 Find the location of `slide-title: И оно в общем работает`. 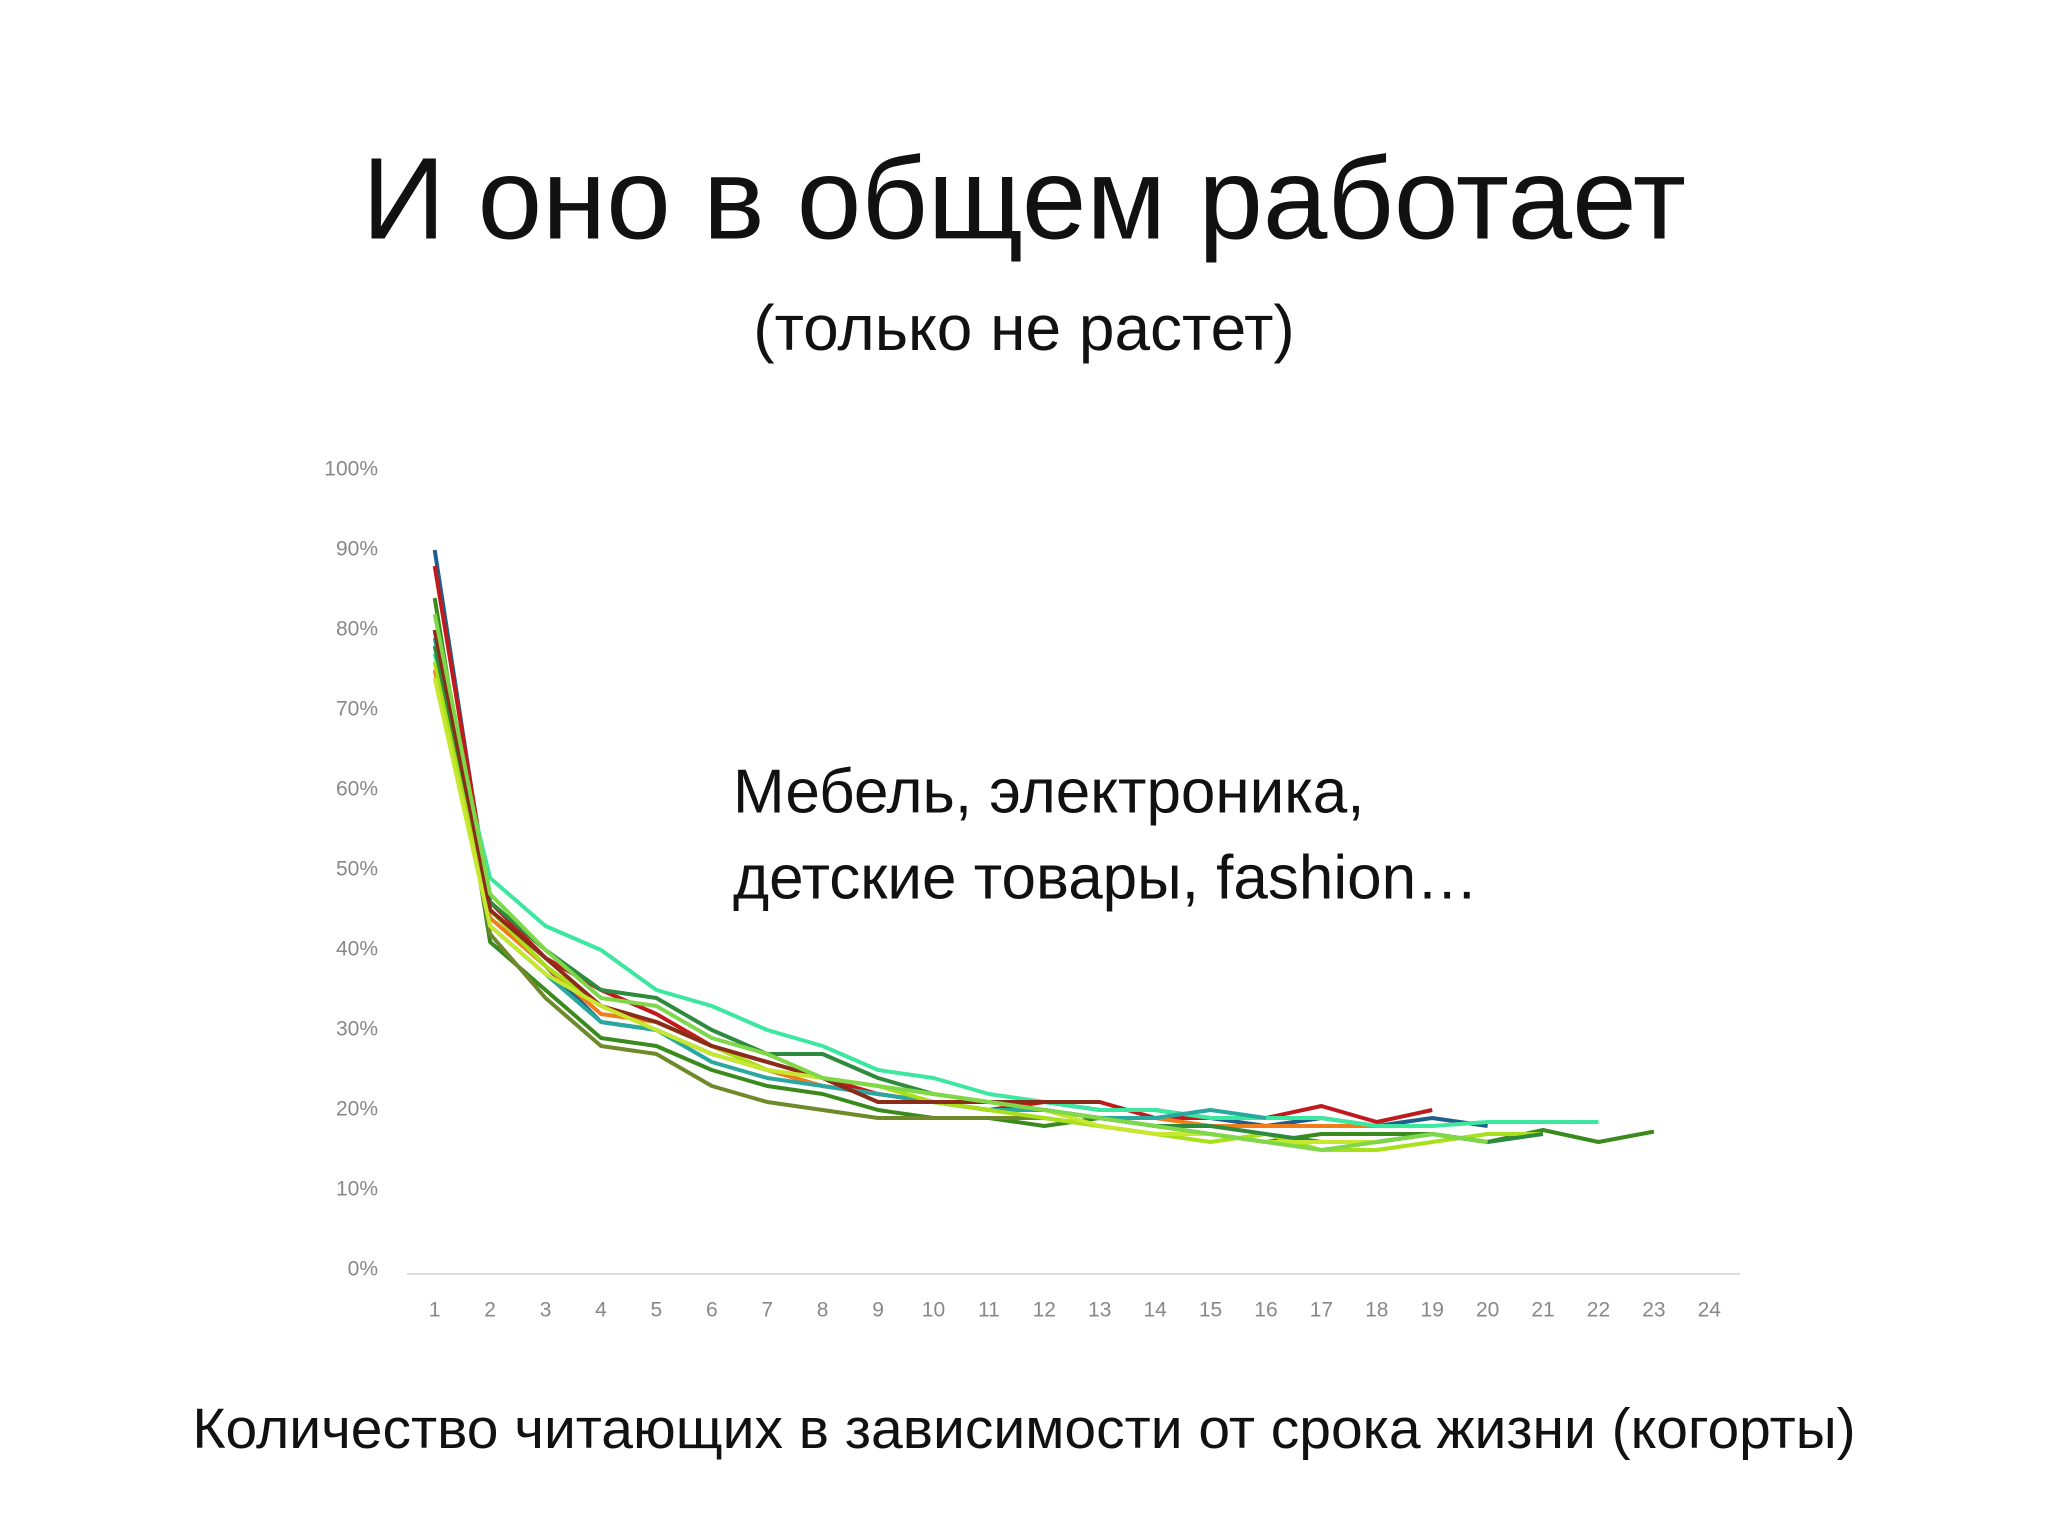

slide-title: И оно в общем работает is located at coordinates (1024, 199).